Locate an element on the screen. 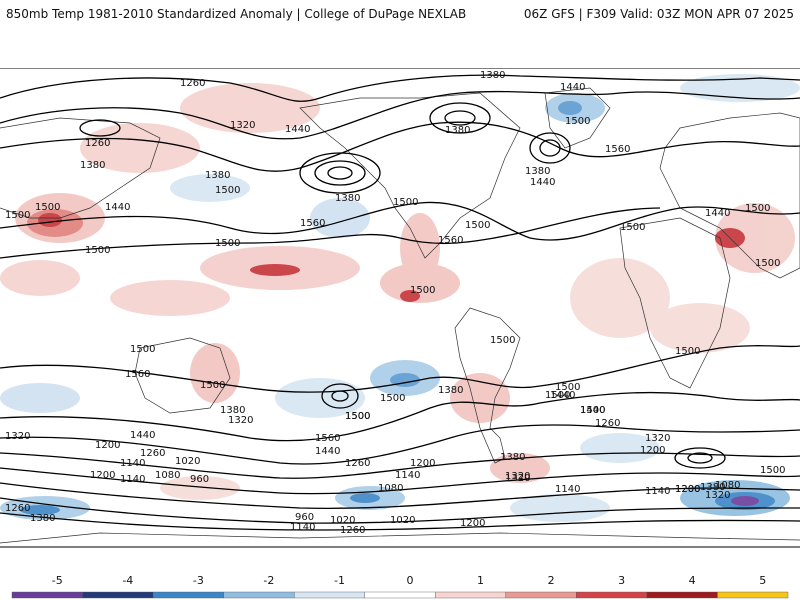 This screenshot has width=800, height=600. low-contour-southern-ocean is located at coordinates (700, 458).